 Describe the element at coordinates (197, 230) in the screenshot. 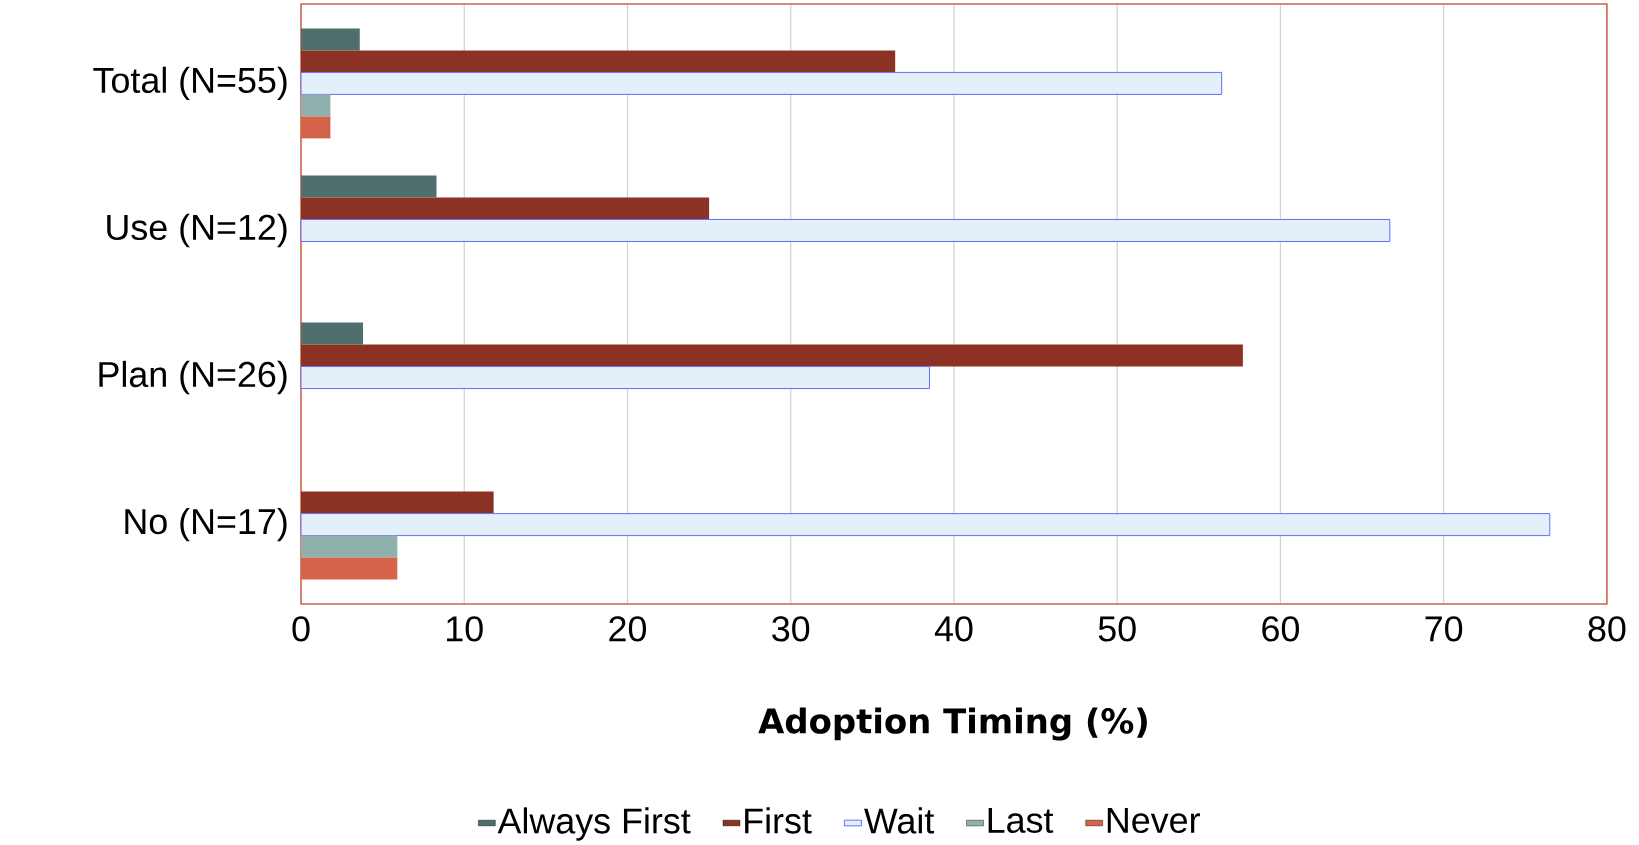

I see `y-tick-label: Use (N=12)` at that location.